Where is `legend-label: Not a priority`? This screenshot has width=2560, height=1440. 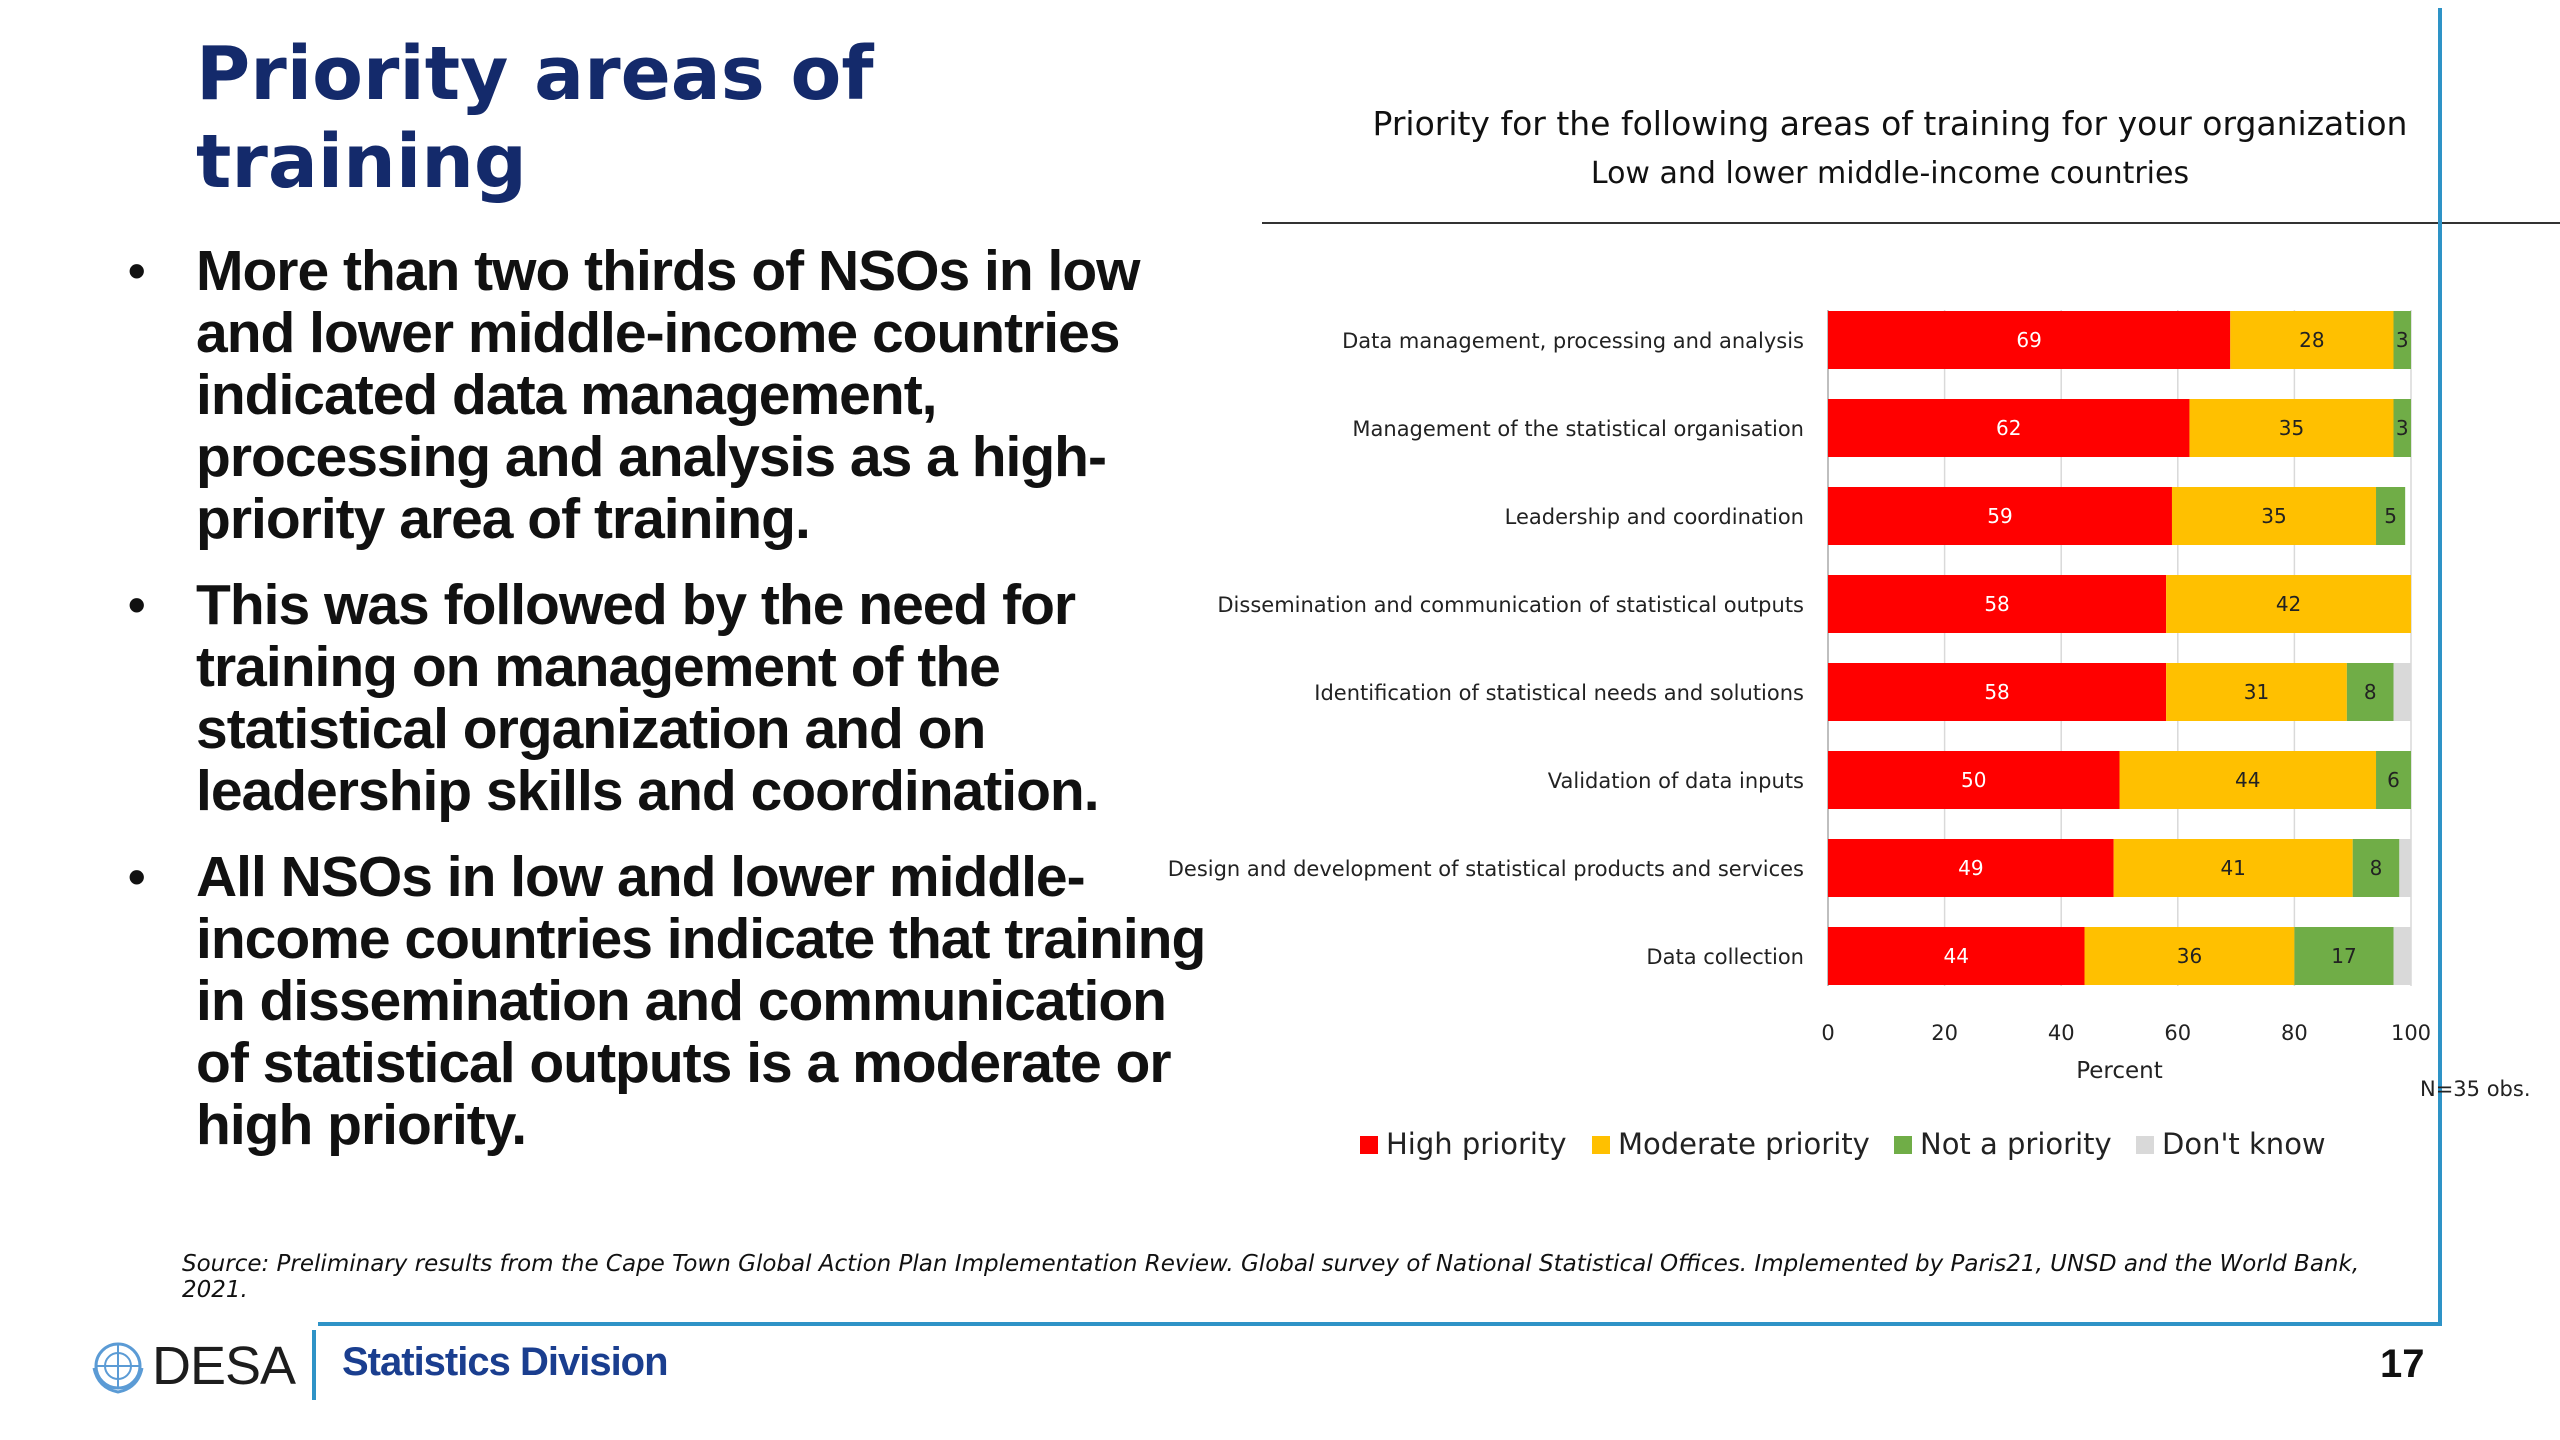 legend-label: Not a priority is located at coordinates (2016, 1144).